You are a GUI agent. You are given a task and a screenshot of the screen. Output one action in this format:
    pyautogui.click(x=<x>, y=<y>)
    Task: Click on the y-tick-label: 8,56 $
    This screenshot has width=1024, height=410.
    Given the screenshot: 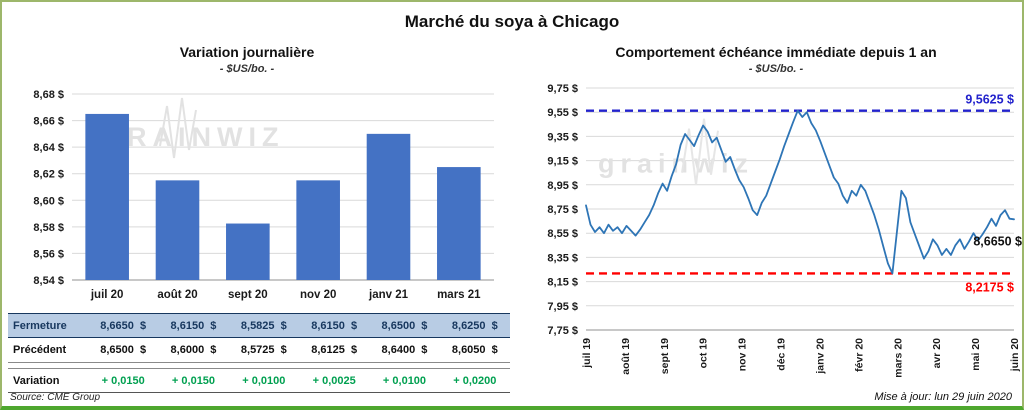 What is the action you would take?
    pyautogui.click(x=48, y=254)
    